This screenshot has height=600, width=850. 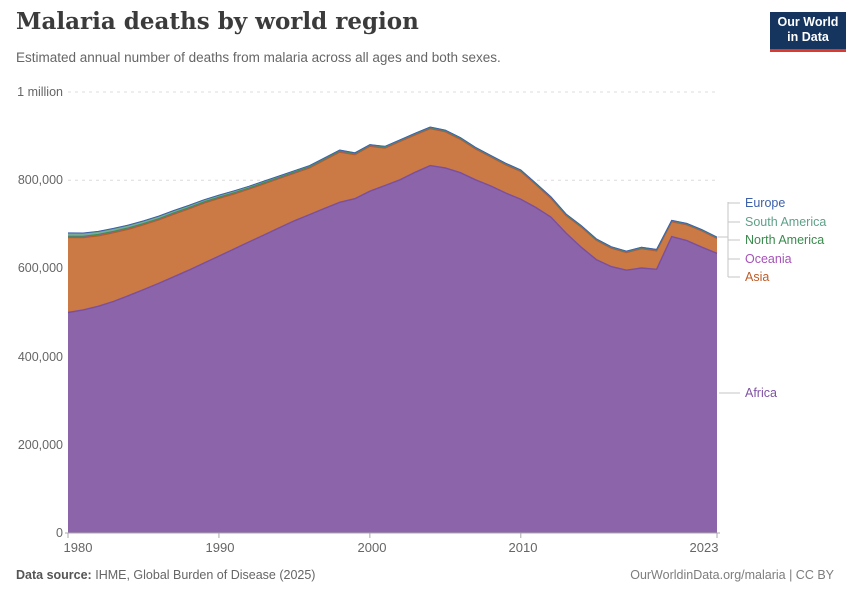 What do you see at coordinates (217, 21) in the screenshot?
I see `page-title: Malaria deaths by world region` at bounding box center [217, 21].